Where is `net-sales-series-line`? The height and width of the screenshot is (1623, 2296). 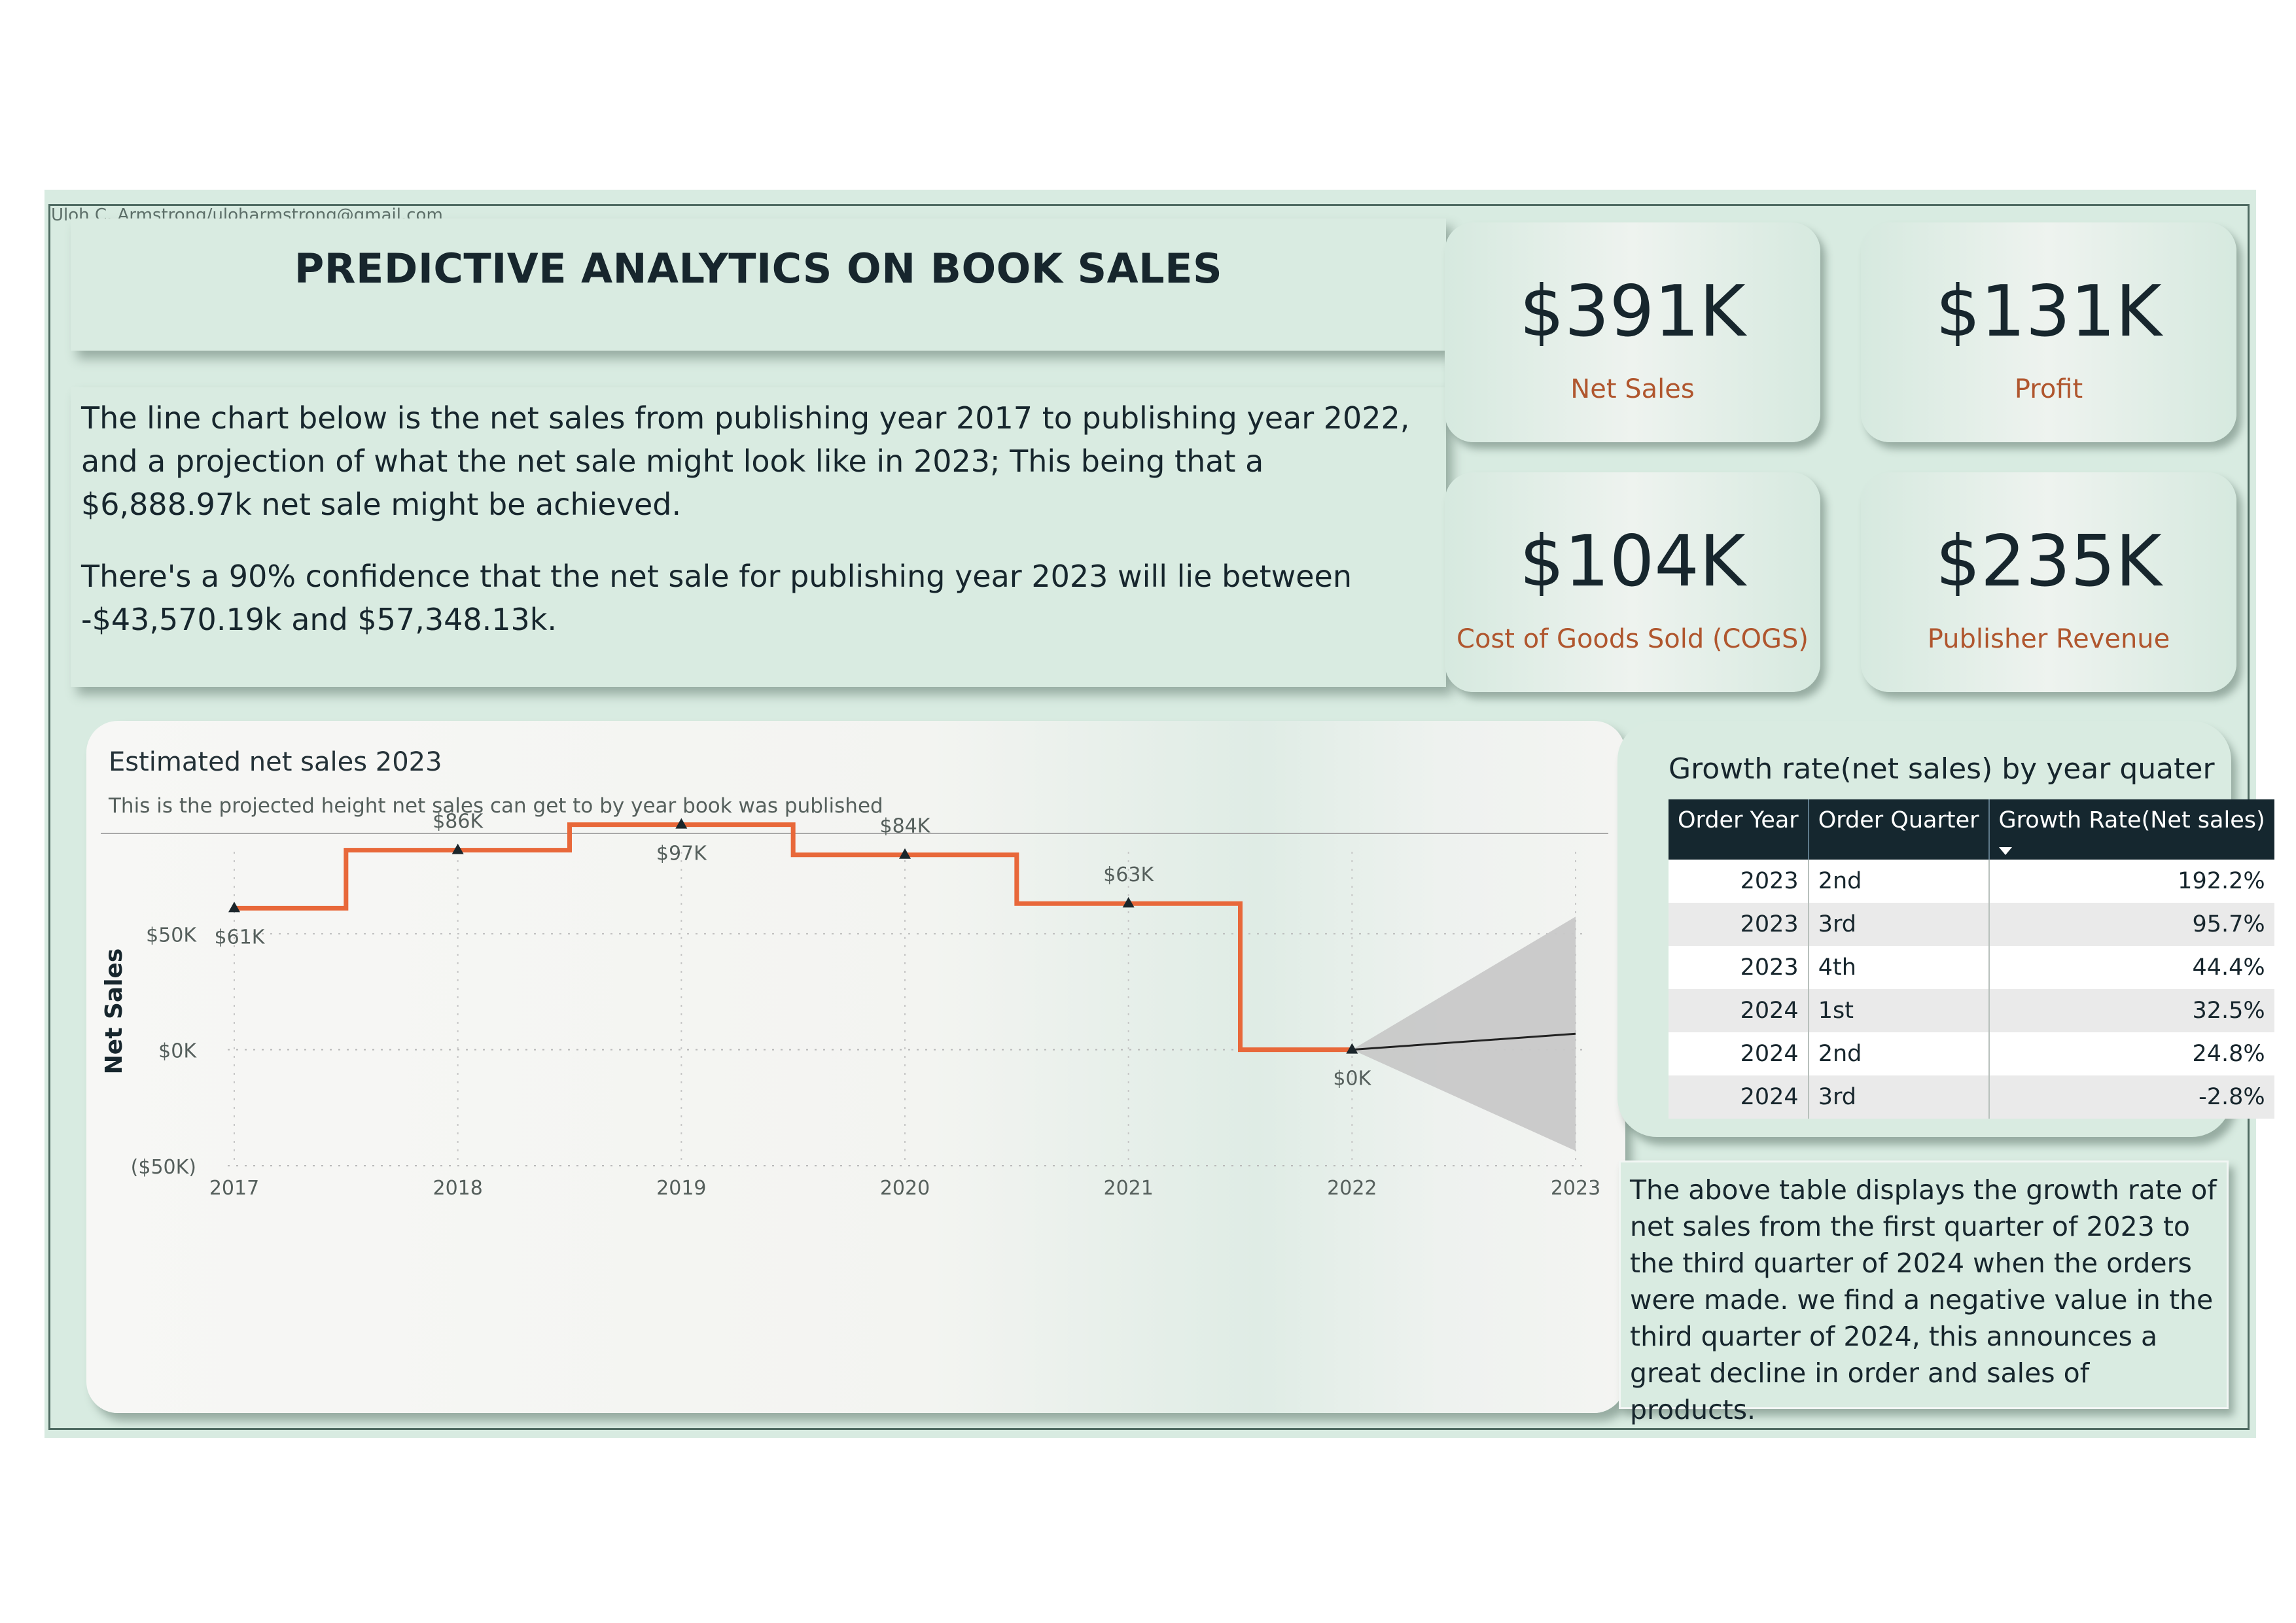 net-sales-series-line is located at coordinates (793, 938).